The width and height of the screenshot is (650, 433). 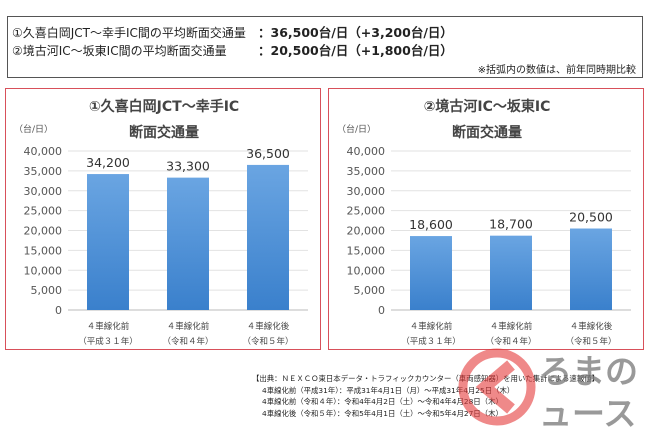 I want to click on svg-text: るまの, so click(x=588, y=371).